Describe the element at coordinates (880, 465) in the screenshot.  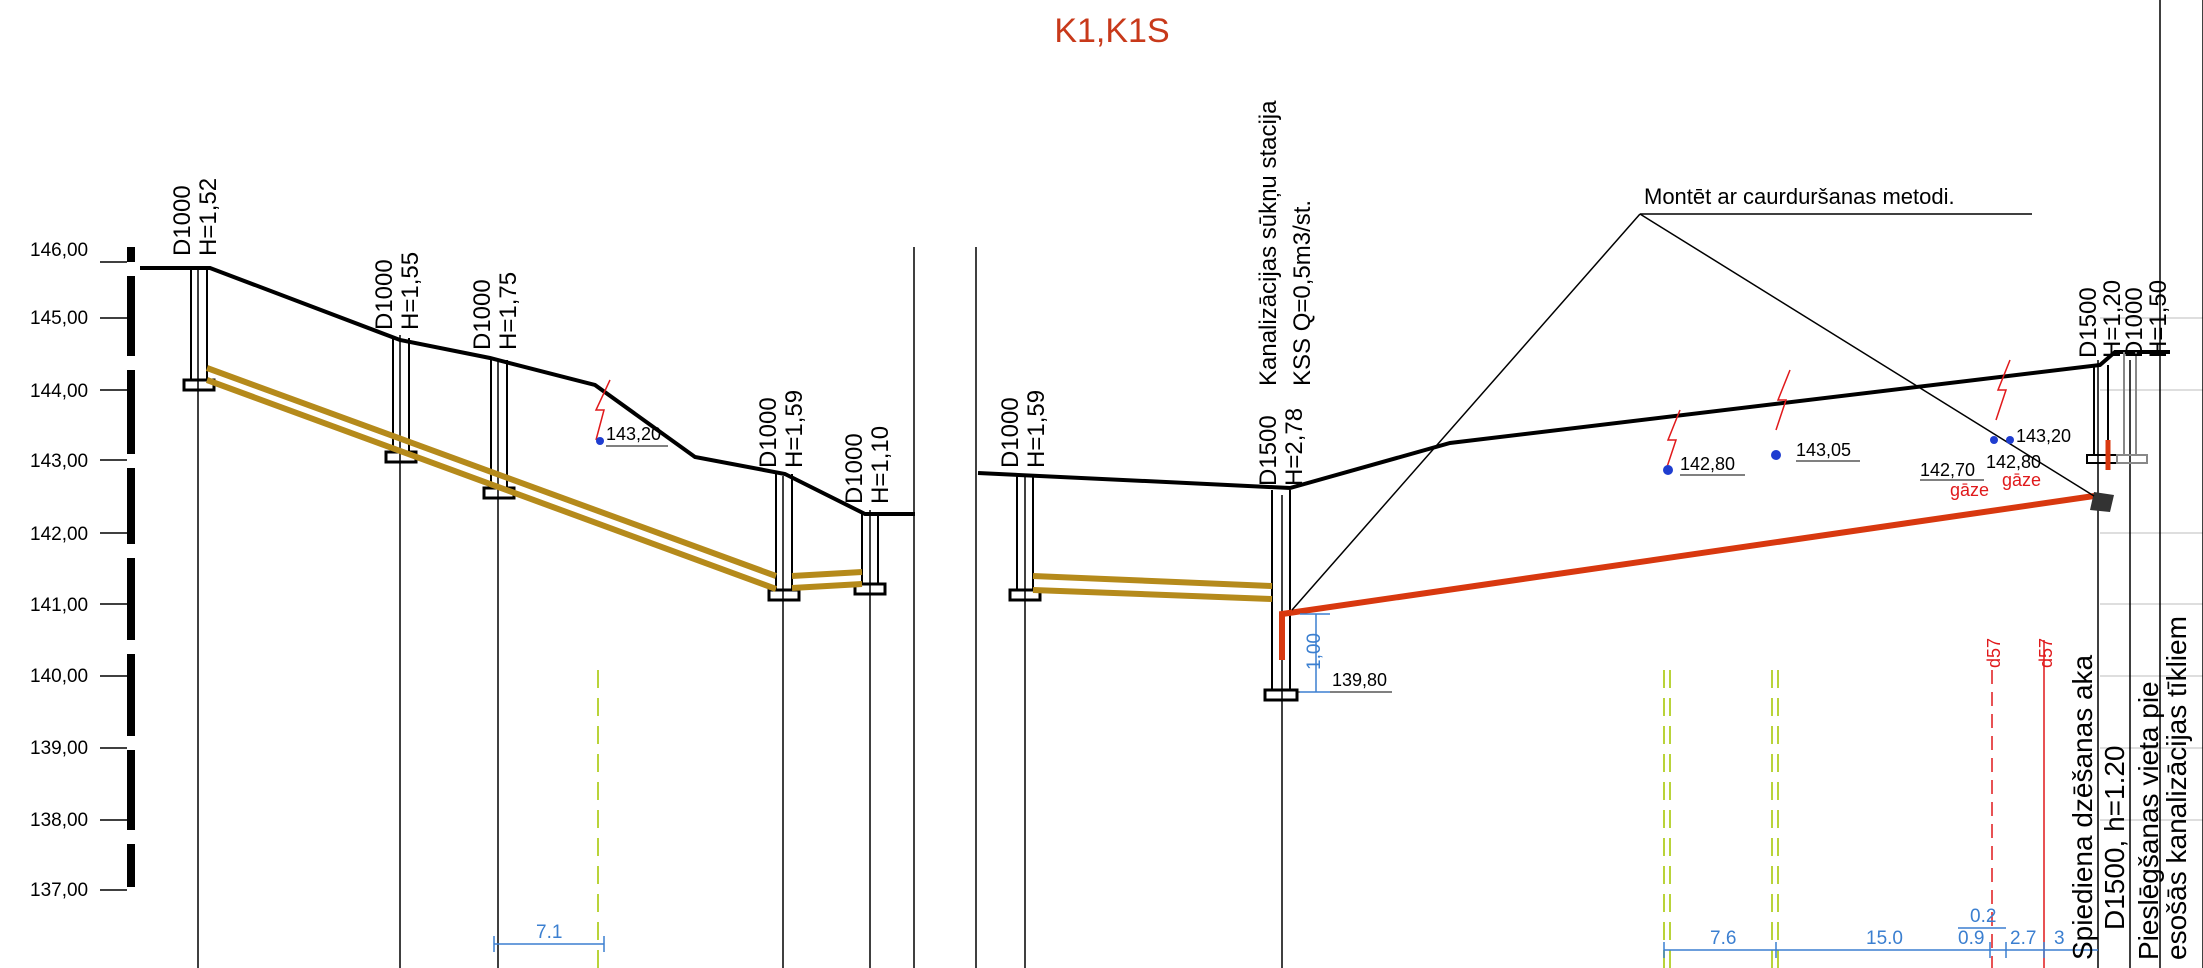
I see `manhole-depth-label: H=1,10` at that location.